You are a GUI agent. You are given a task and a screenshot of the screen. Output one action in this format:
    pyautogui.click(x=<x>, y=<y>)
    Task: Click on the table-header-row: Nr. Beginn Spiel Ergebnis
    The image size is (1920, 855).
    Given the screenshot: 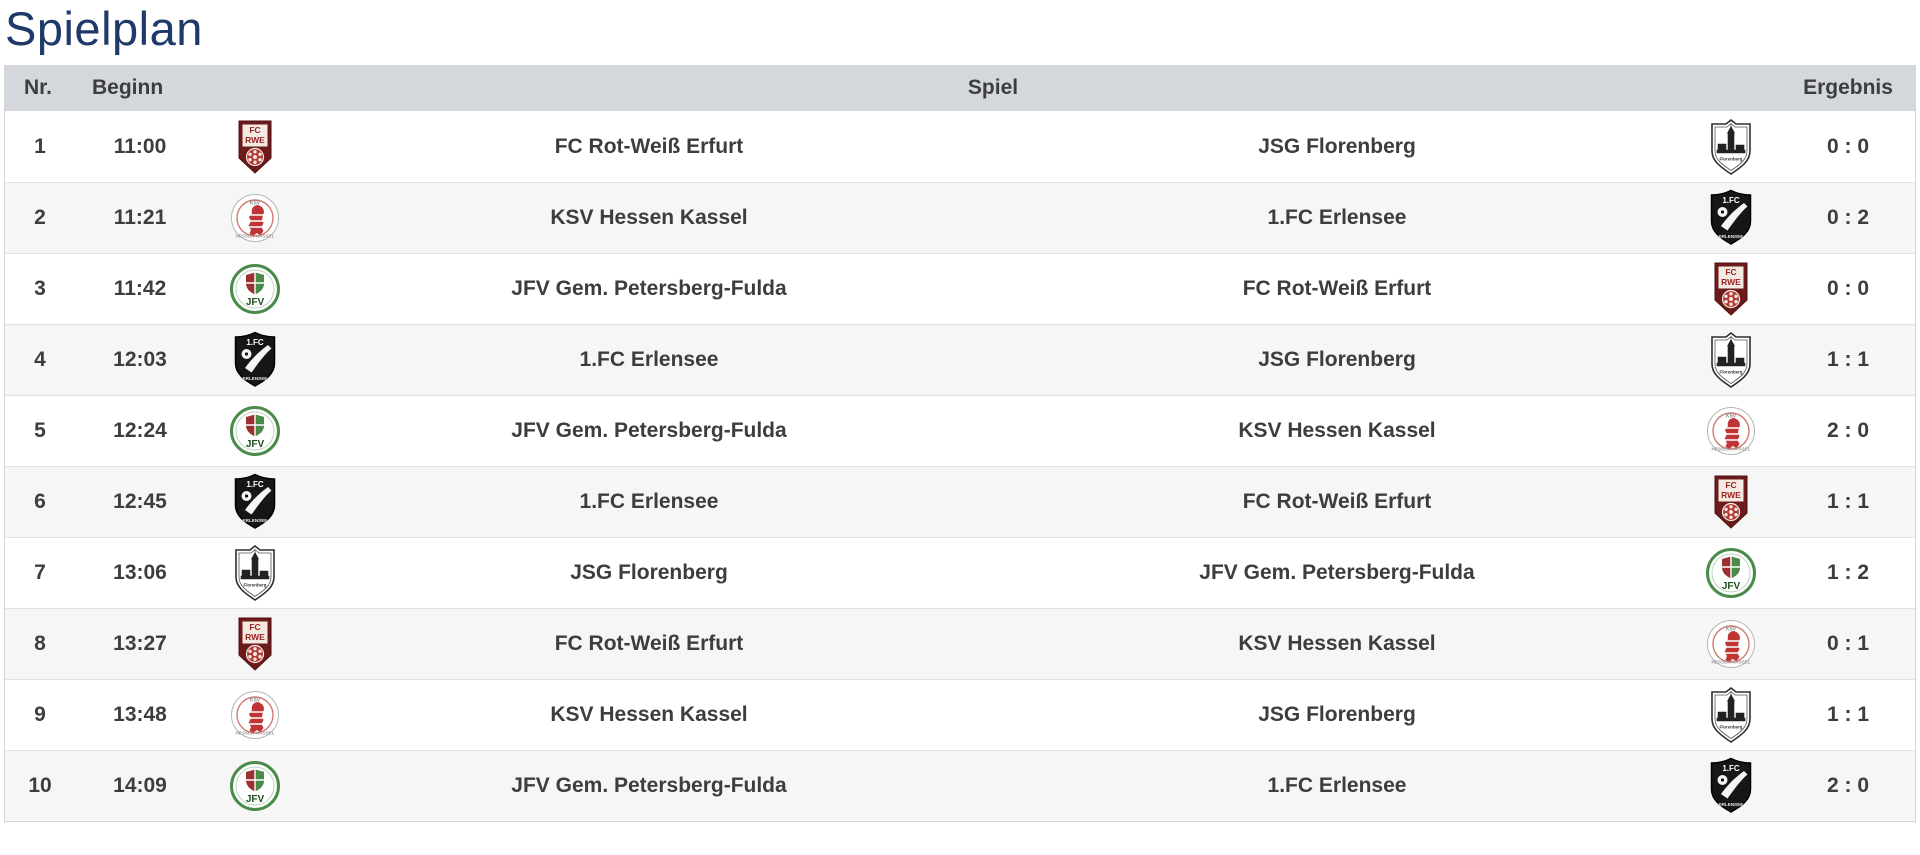 What is the action you would take?
    pyautogui.click(x=960, y=88)
    